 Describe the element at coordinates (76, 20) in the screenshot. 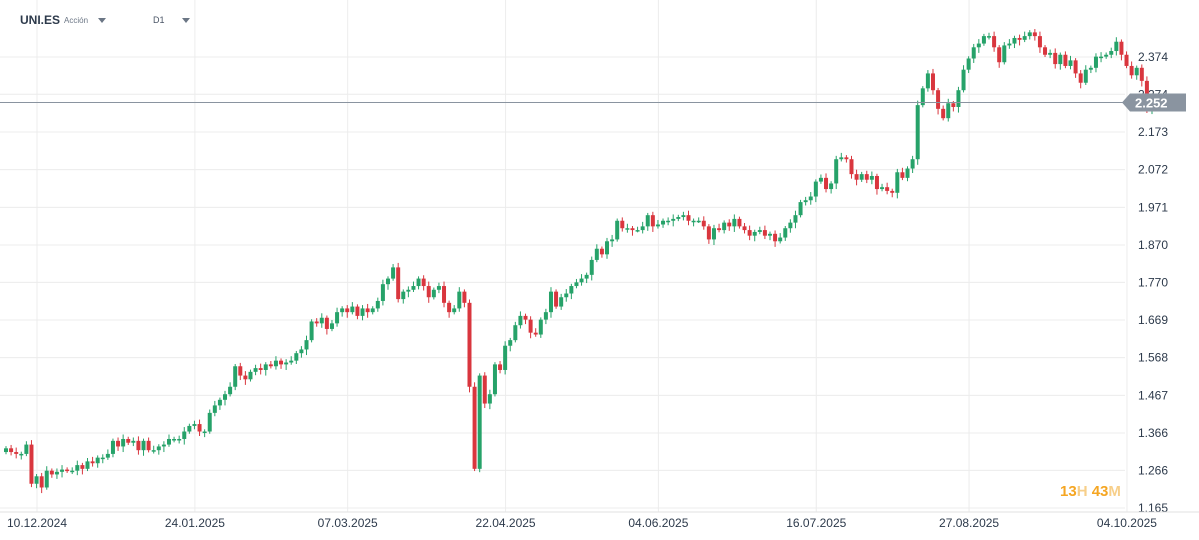

I see `instrument-type-label: Acción` at that location.